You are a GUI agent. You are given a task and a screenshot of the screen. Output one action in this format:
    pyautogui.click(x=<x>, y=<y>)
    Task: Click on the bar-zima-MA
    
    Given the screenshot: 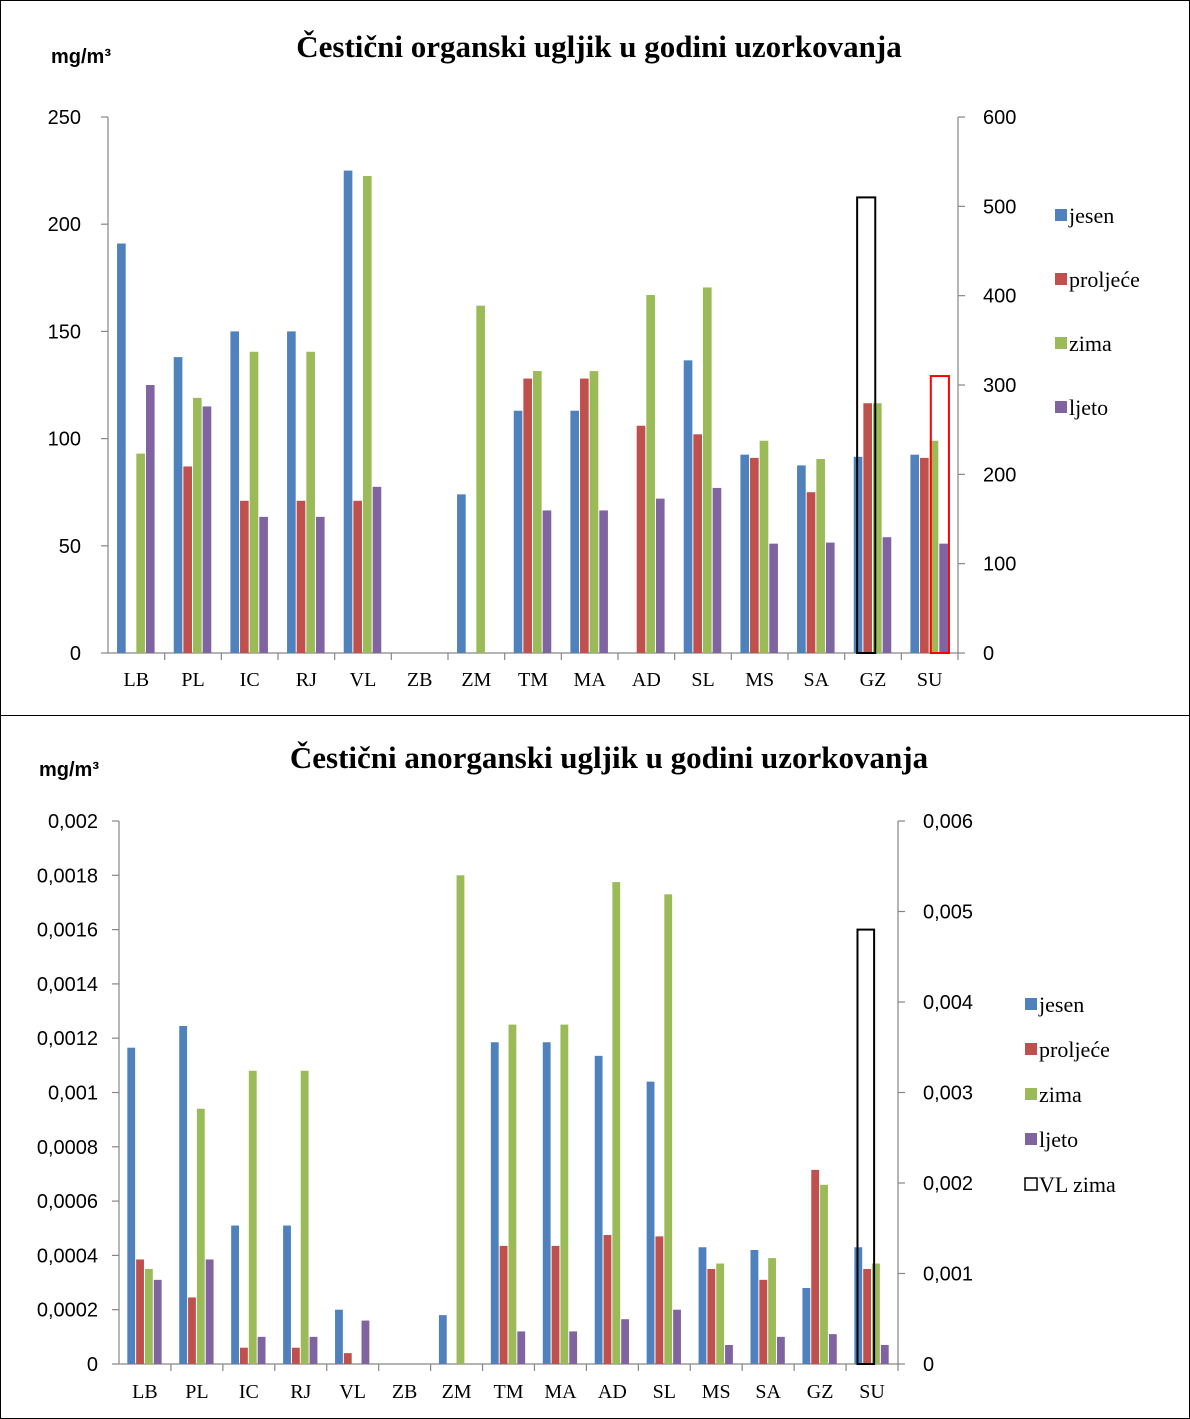 What is the action you would take?
    pyautogui.click(x=564, y=1194)
    